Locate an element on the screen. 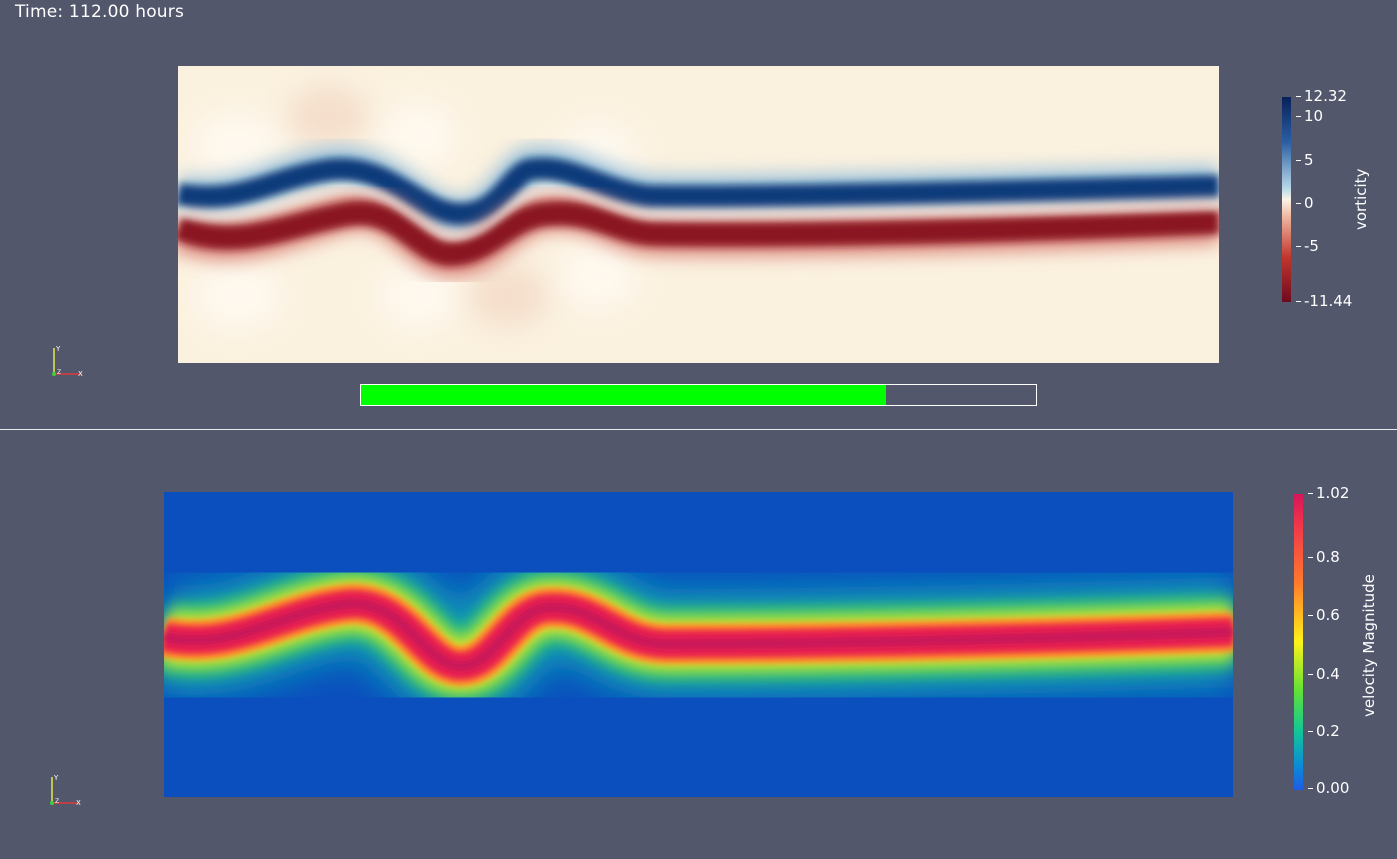  time-label: Time: 112.00 hours is located at coordinates (99, 12).